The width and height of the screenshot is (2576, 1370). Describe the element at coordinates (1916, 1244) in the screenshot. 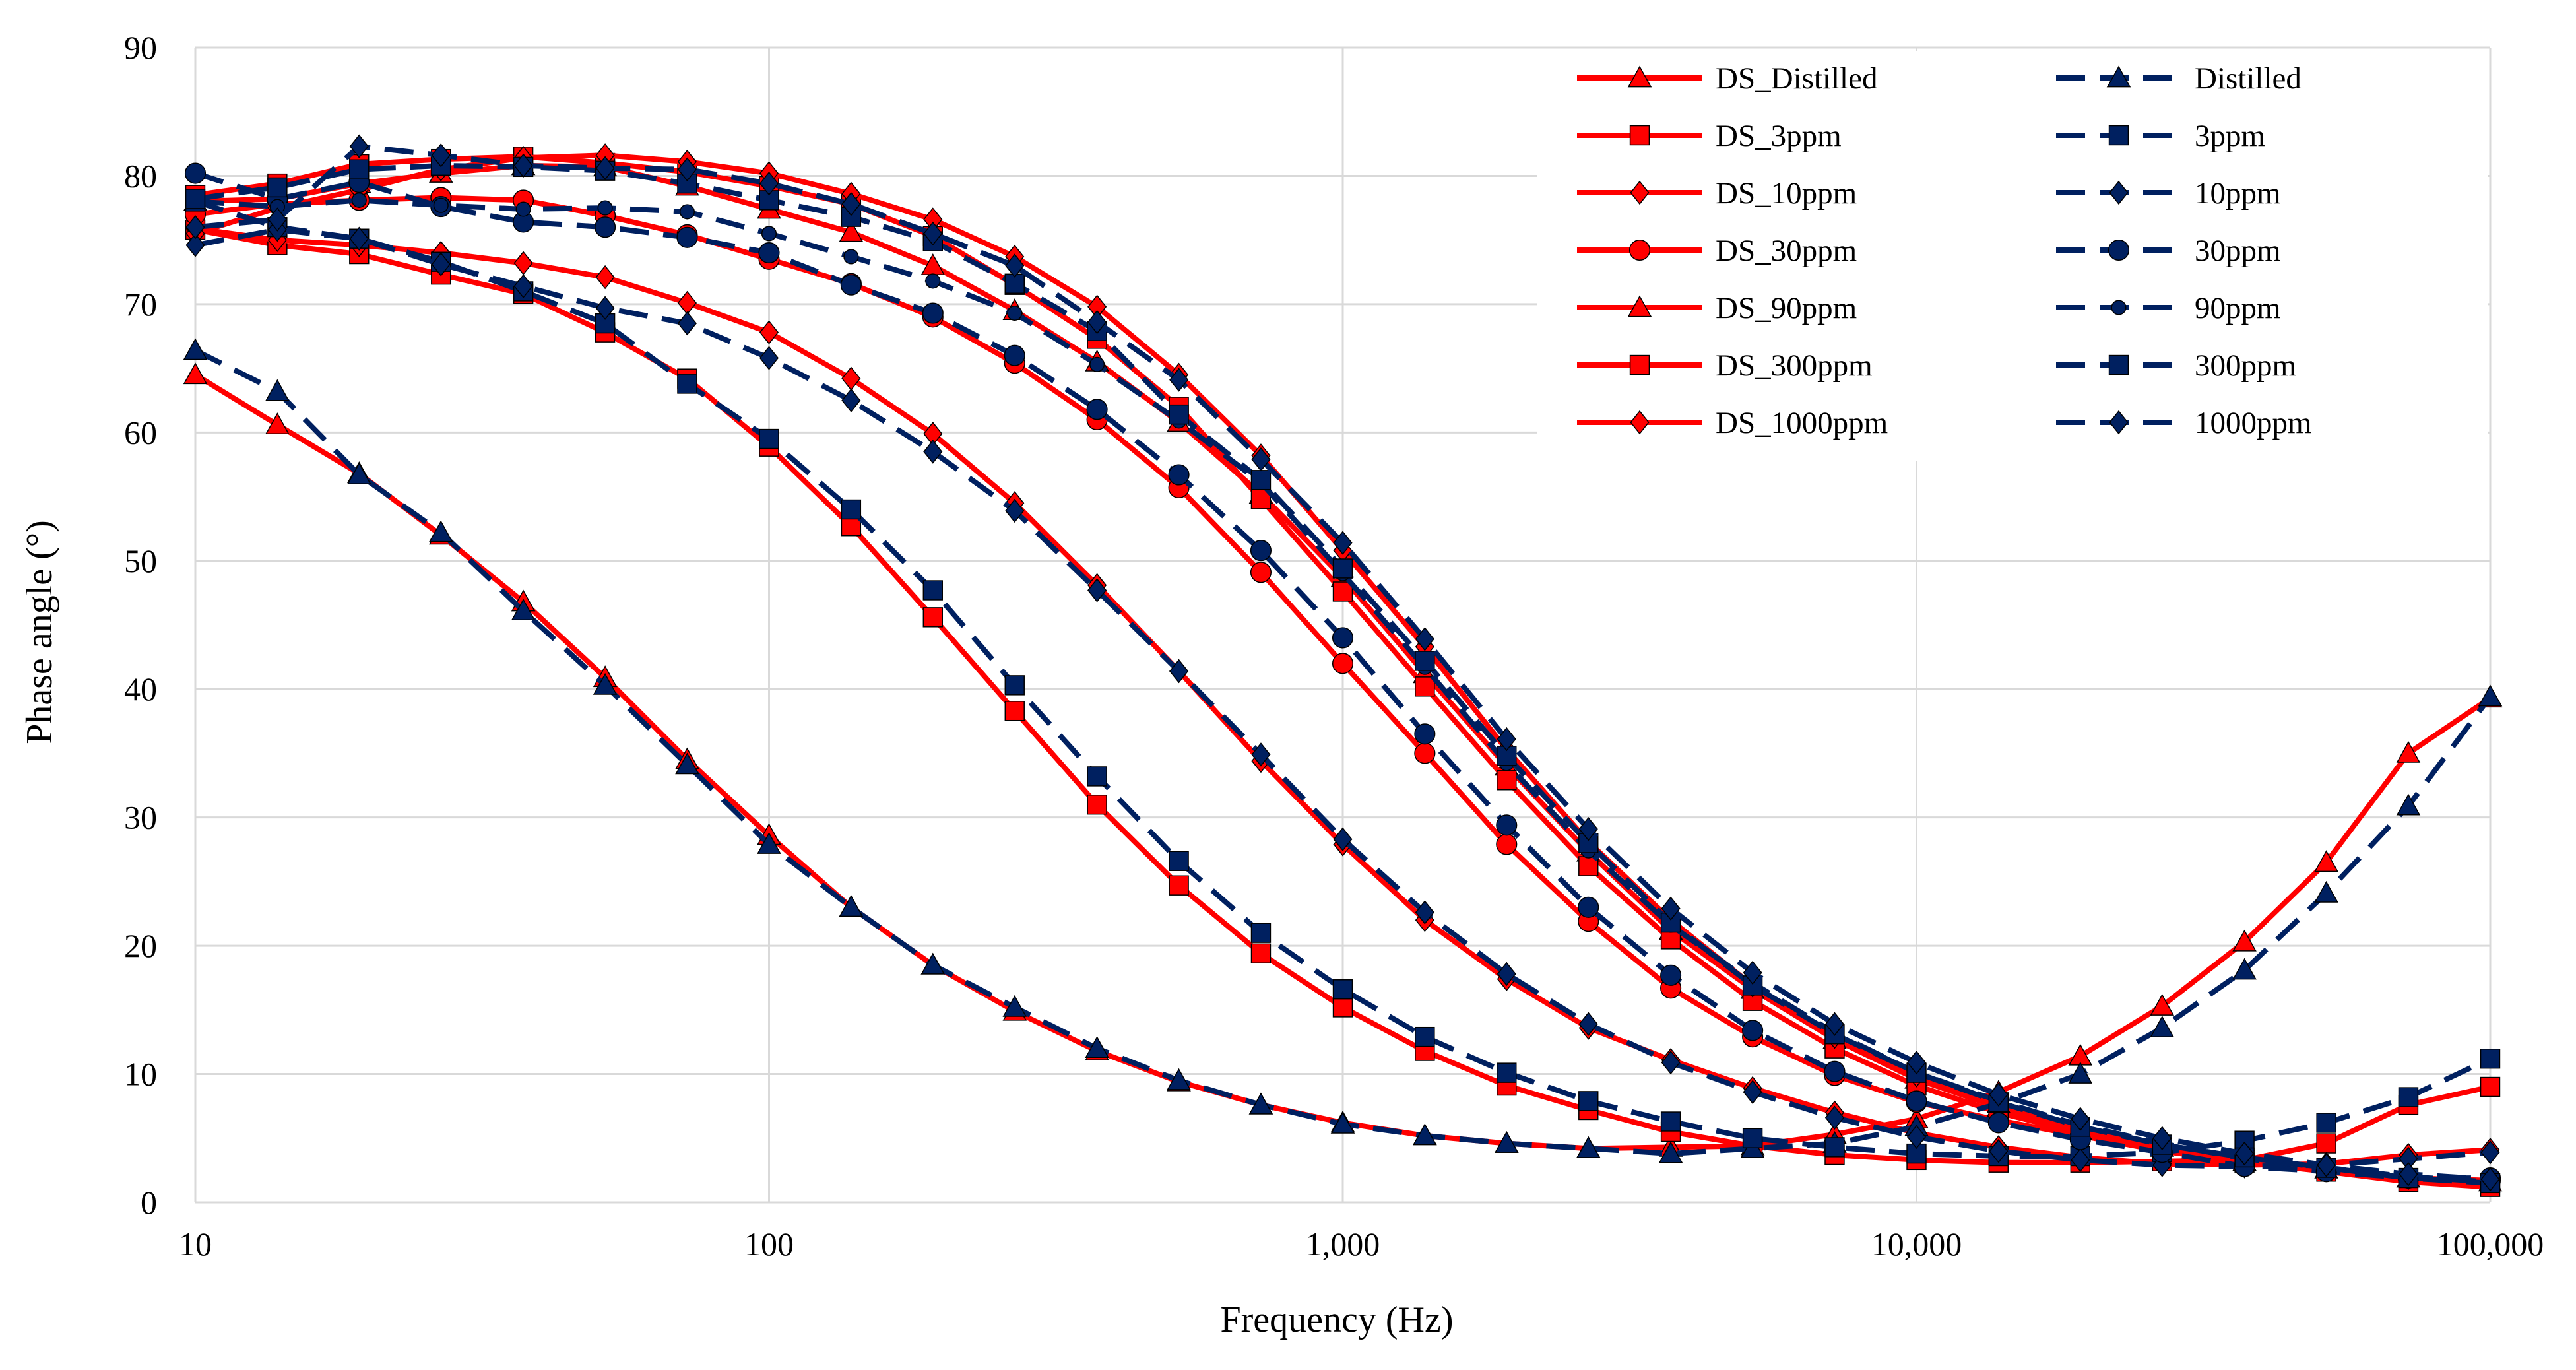

I see `x-tick-label: 10,000` at that location.